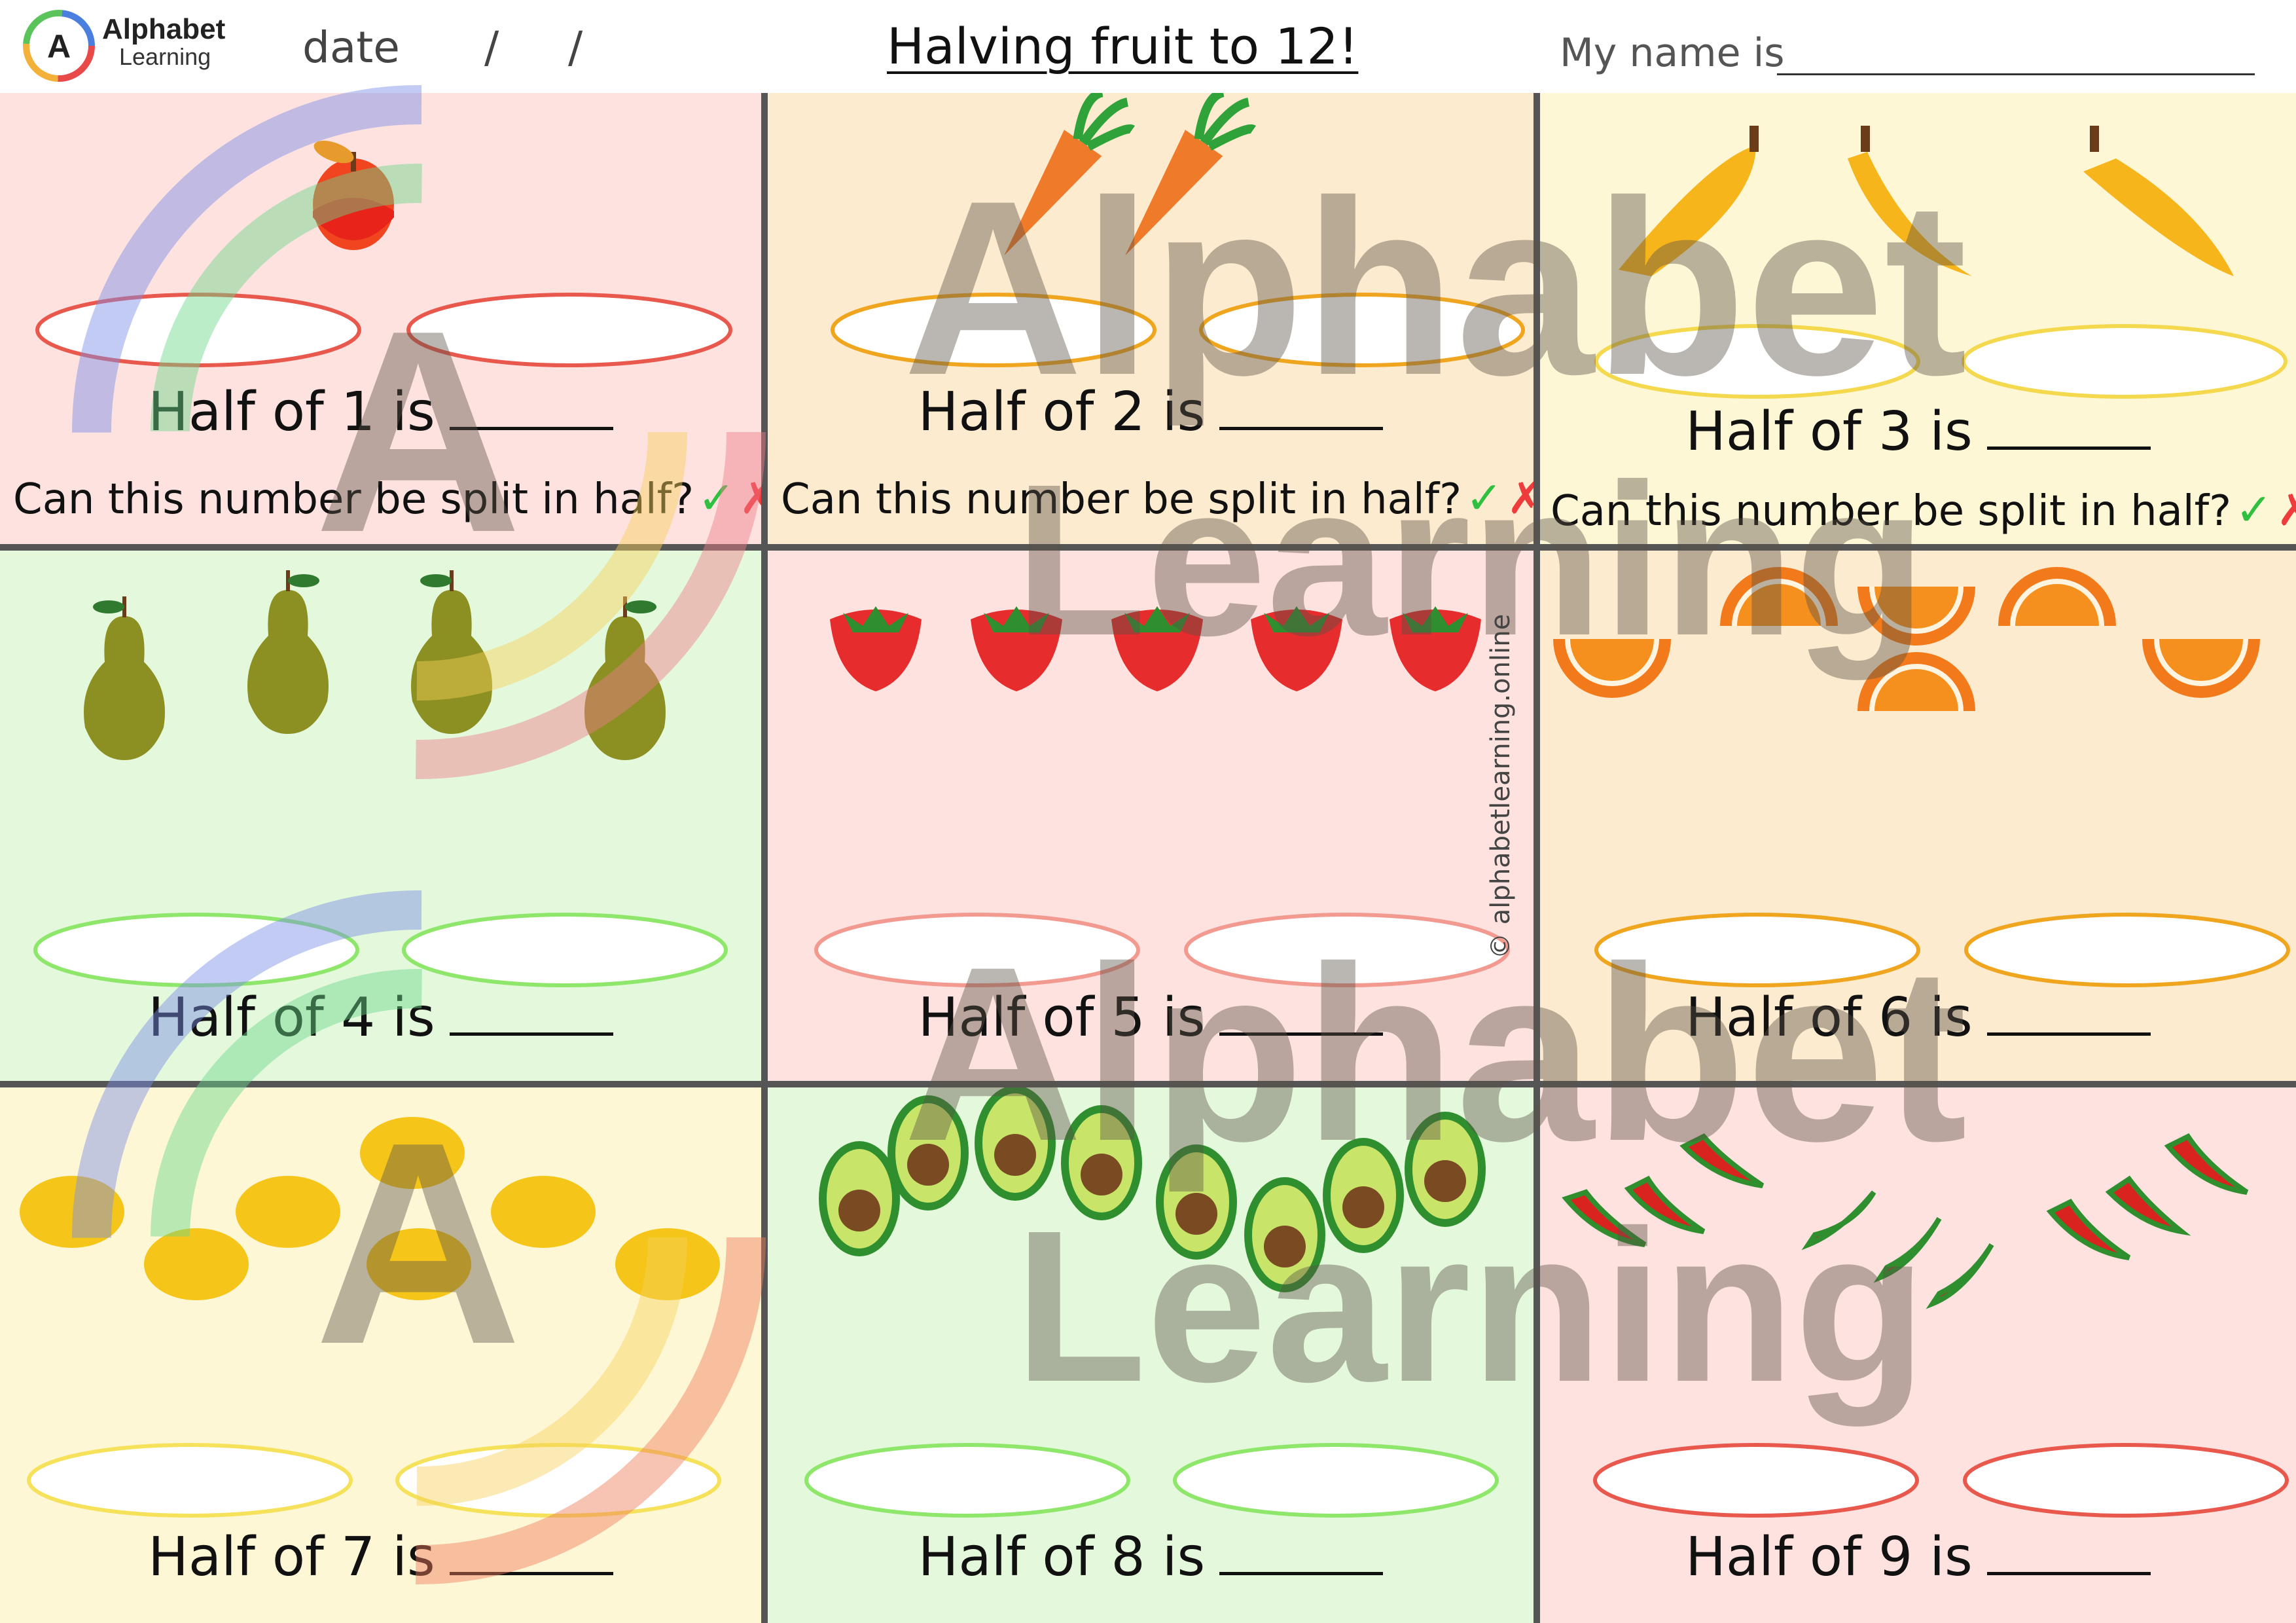  I want to click on worksheet-title: Halving fruit to 12!, so click(1123, 46).